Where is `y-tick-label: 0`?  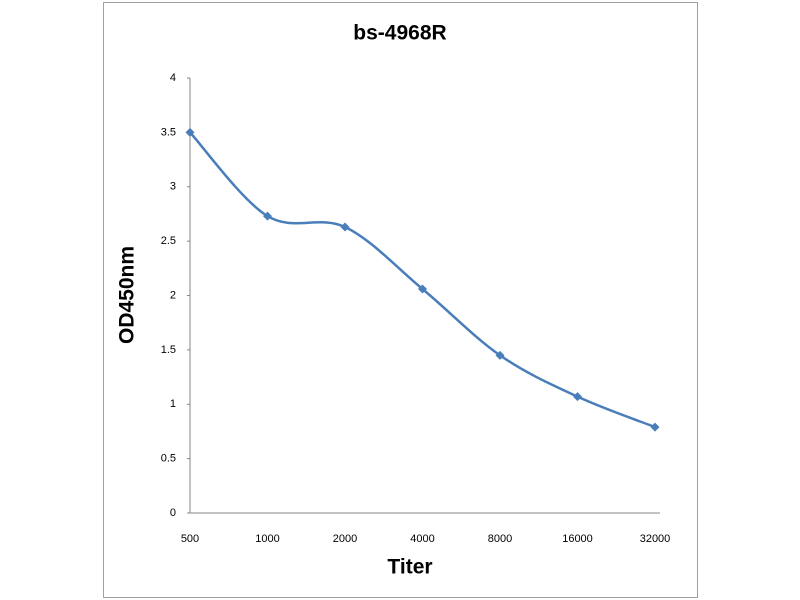 y-tick-label: 0 is located at coordinates (173, 513).